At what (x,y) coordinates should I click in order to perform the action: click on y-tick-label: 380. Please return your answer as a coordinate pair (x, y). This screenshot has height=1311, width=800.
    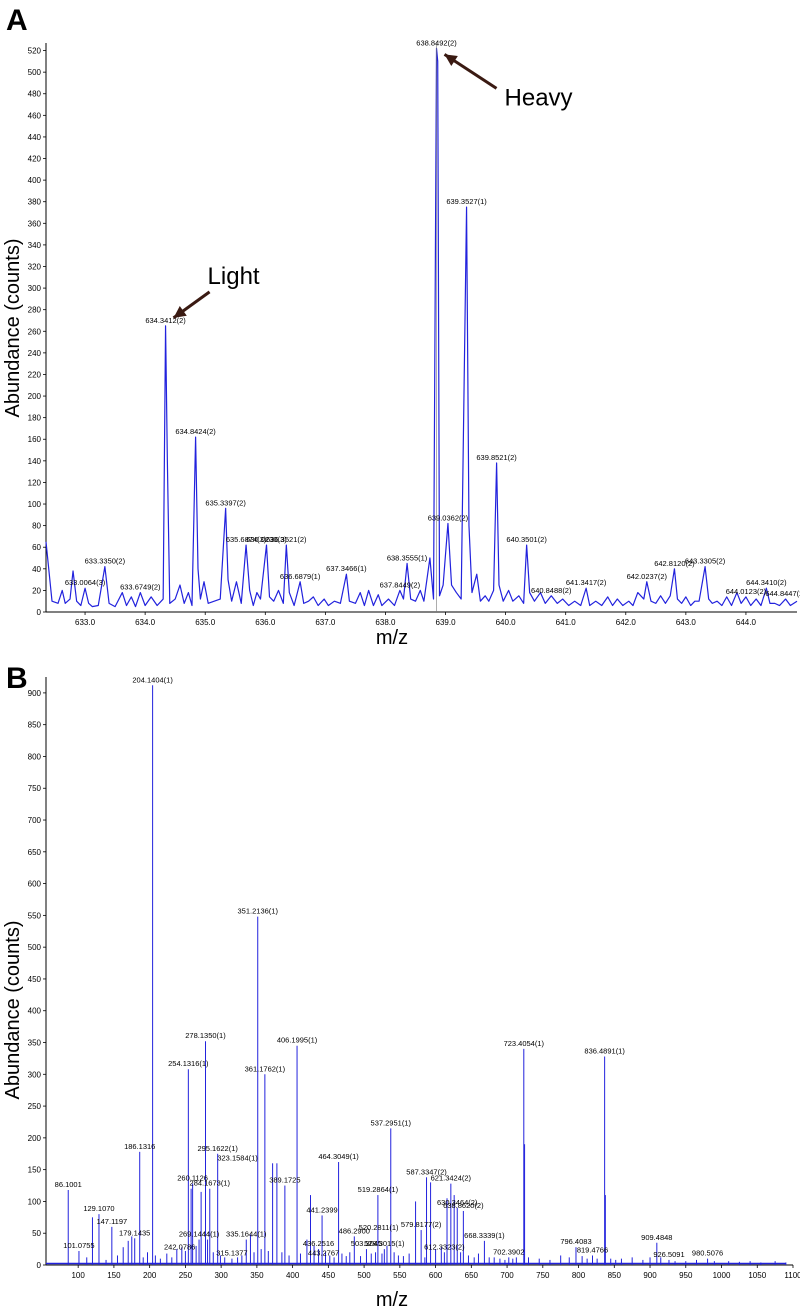
    Looking at the image, I should click on (35, 202).